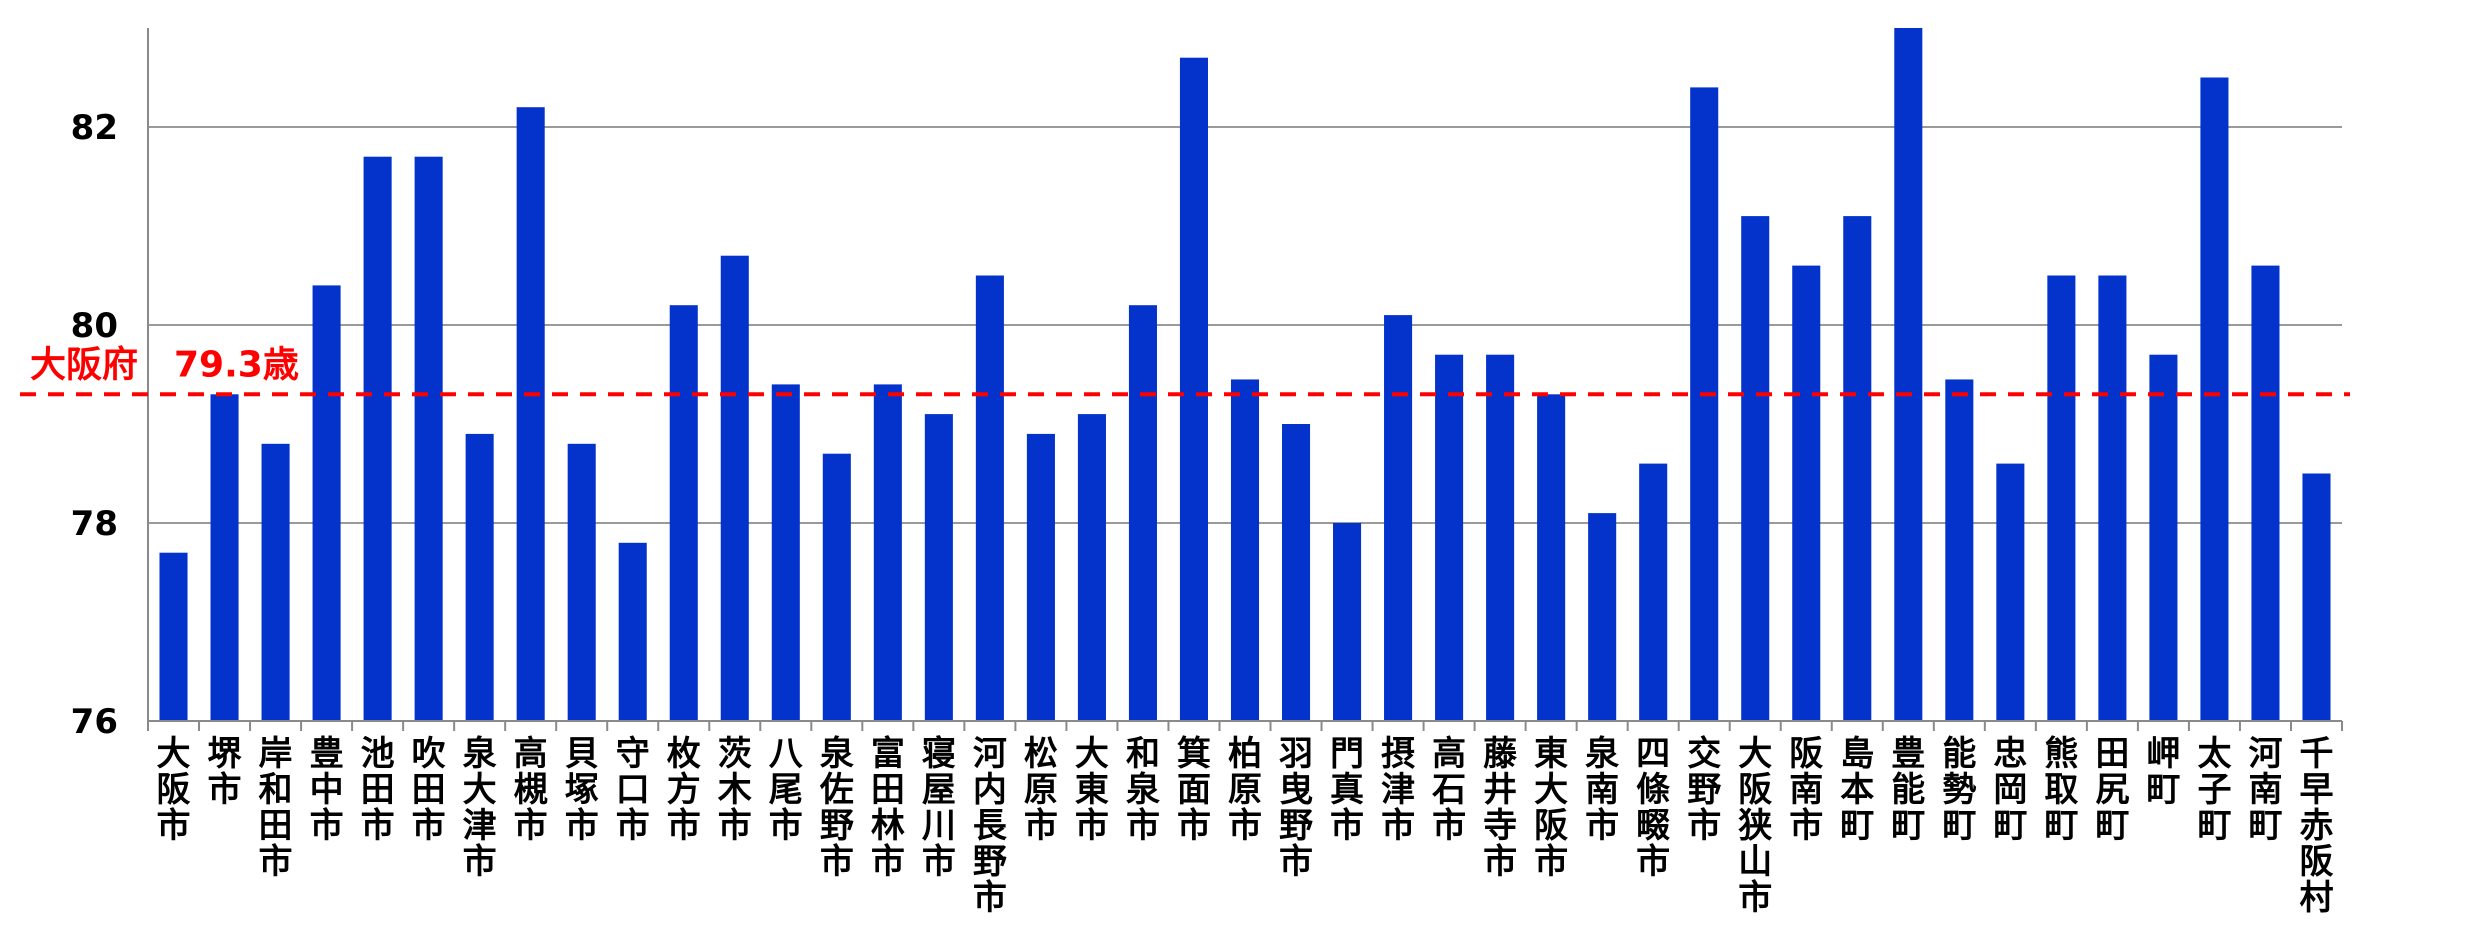  Describe the element at coordinates (1602, 790) in the screenshot. I see `x-category-label: 泉南市` at that location.